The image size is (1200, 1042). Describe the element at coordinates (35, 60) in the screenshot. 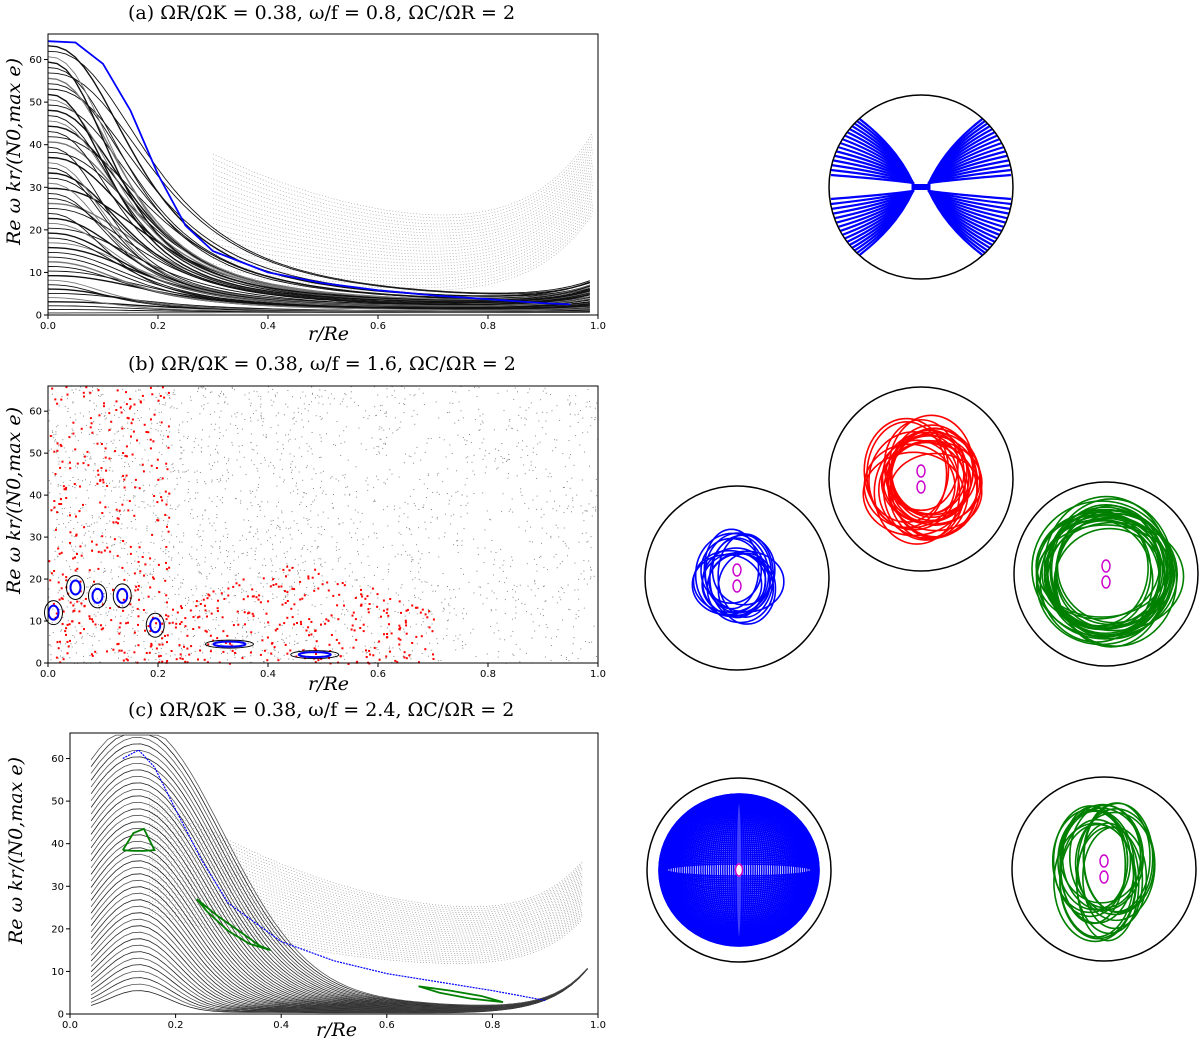

I see `y-tick-label: 60` at that location.